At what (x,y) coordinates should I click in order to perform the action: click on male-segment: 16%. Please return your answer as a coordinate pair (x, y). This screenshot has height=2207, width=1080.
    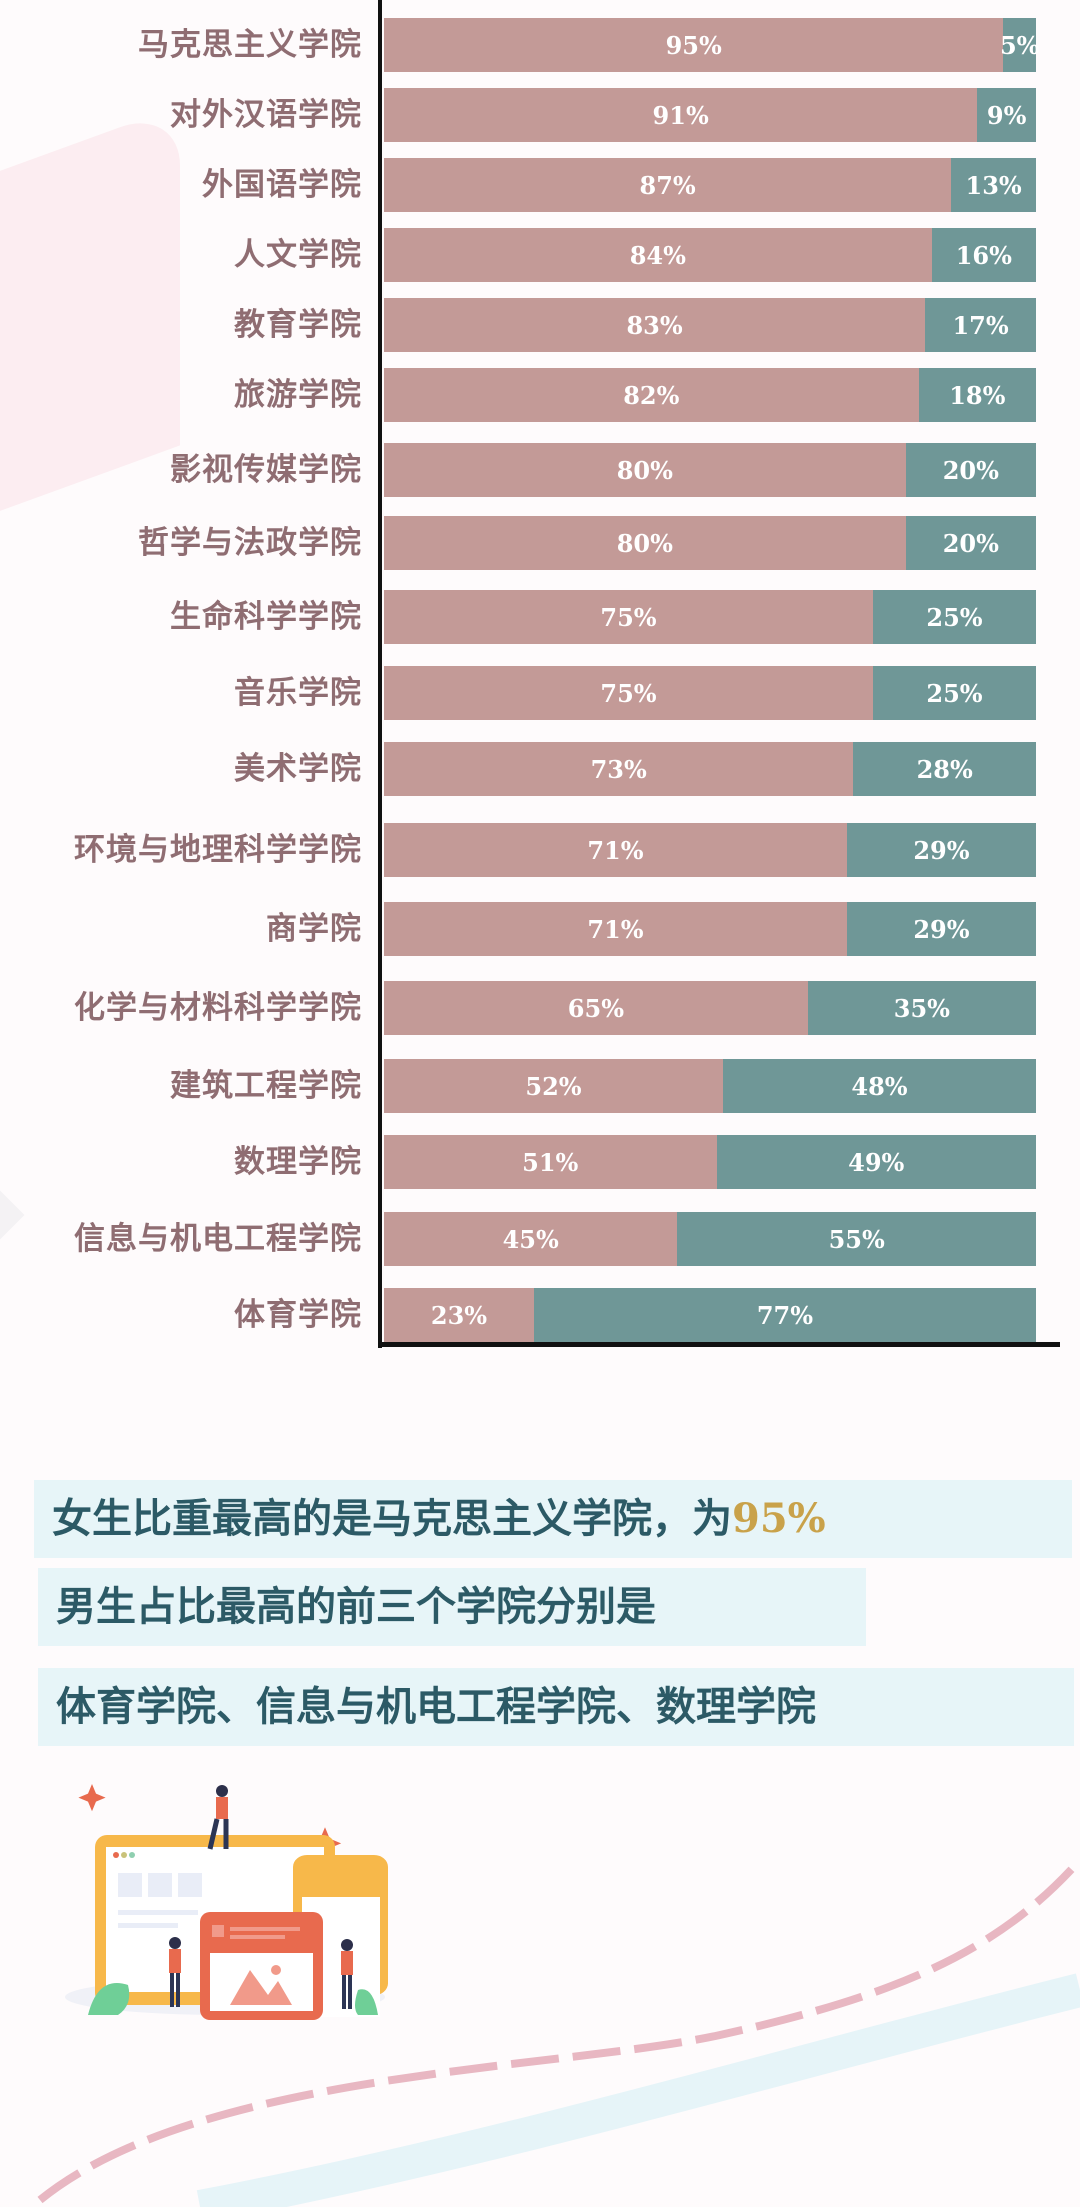
    Looking at the image, I should click on (983, 255).